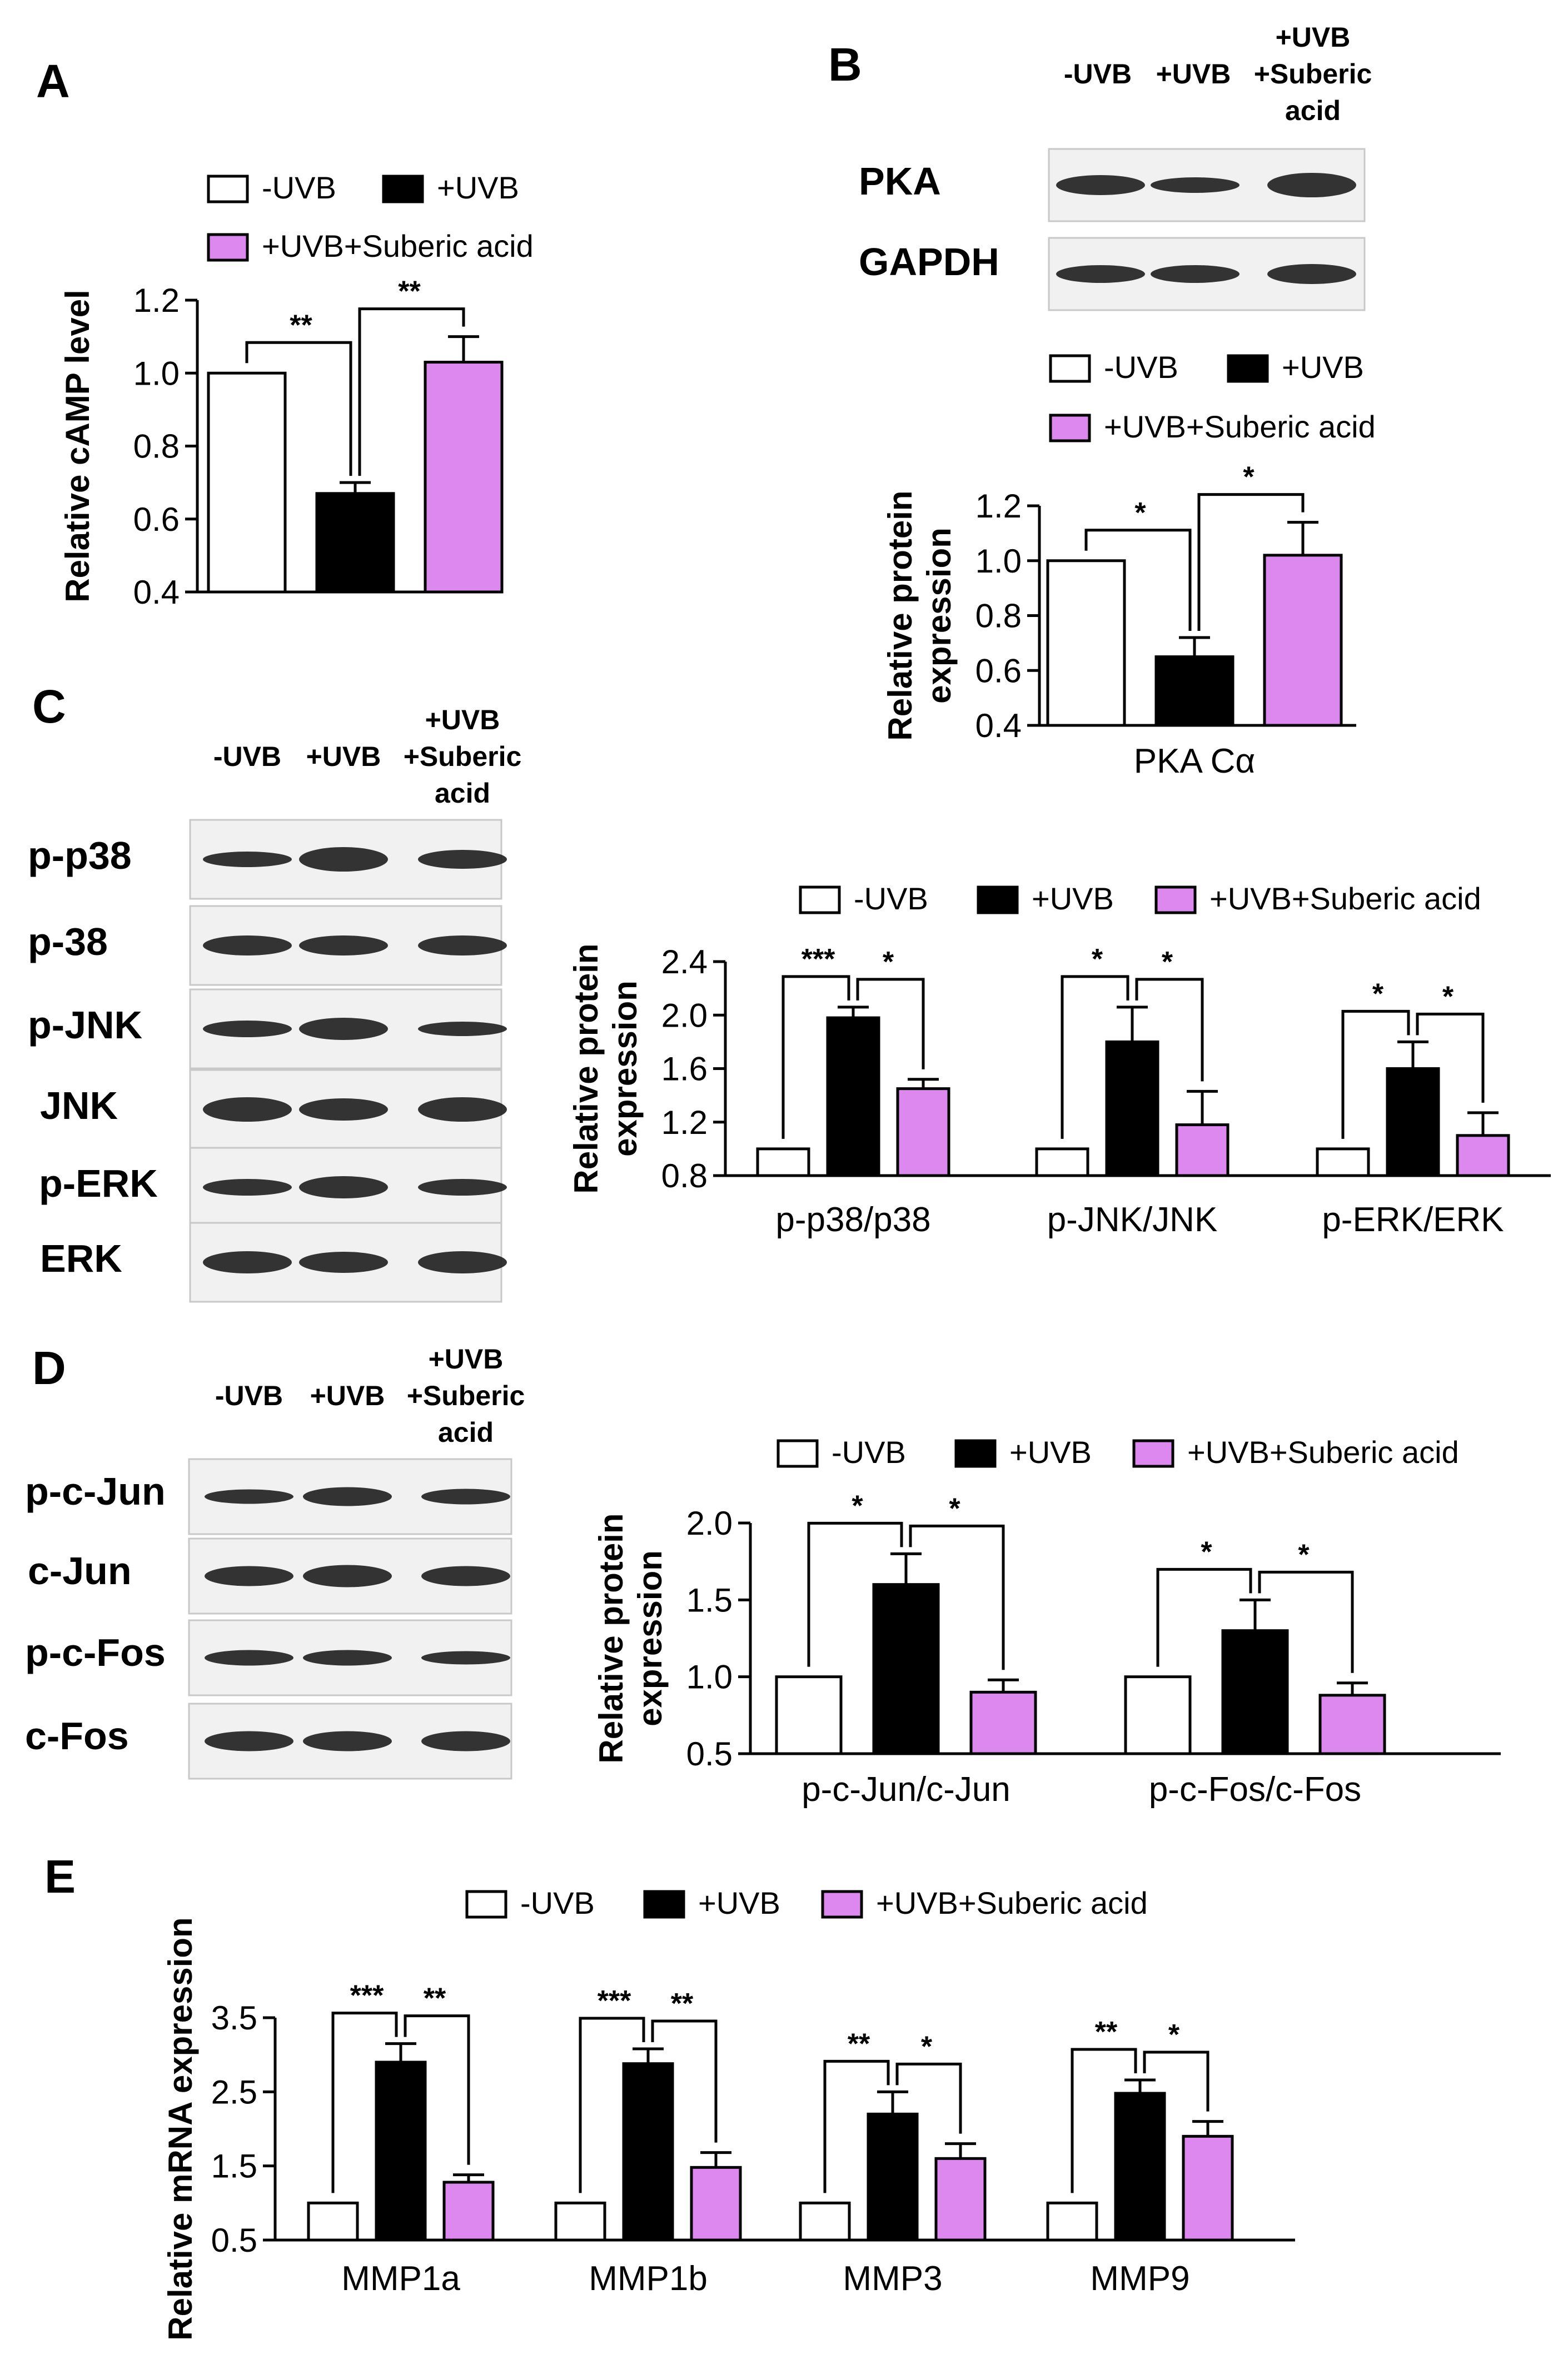  I want to click on lane-label-d-suberic-3: acid, so click(466, 1432).